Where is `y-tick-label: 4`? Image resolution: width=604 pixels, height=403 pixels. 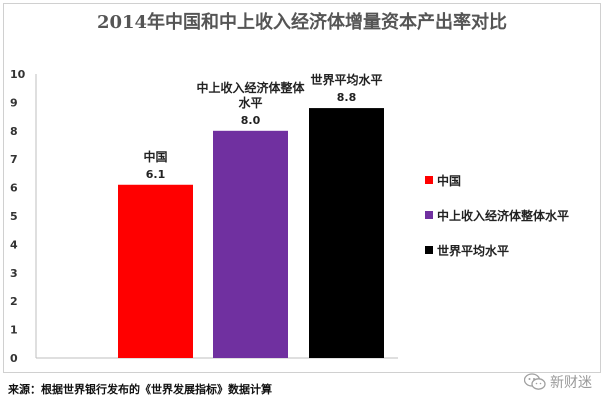 y-tick-label: 4 is located at coordinates (14, 244).